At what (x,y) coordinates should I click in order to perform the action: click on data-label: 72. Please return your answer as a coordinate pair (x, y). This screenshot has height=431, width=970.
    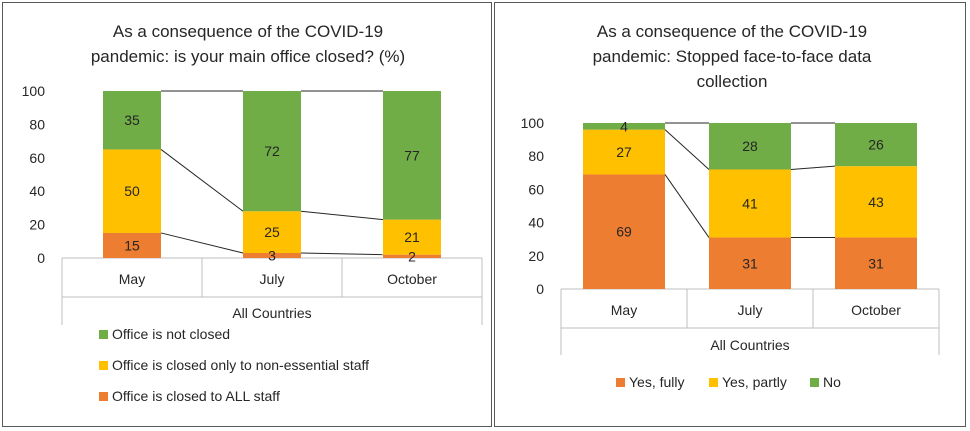
    Looking at the image, I should click on (272, 151).